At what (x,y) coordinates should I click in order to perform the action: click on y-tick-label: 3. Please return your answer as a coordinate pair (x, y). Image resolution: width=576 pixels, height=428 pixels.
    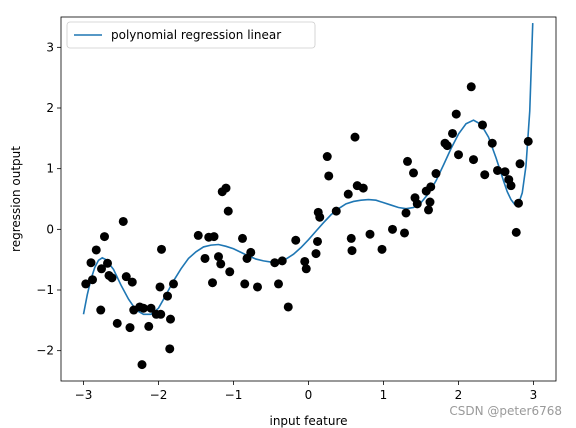
    Looking at the image, I should click on (50, 47).